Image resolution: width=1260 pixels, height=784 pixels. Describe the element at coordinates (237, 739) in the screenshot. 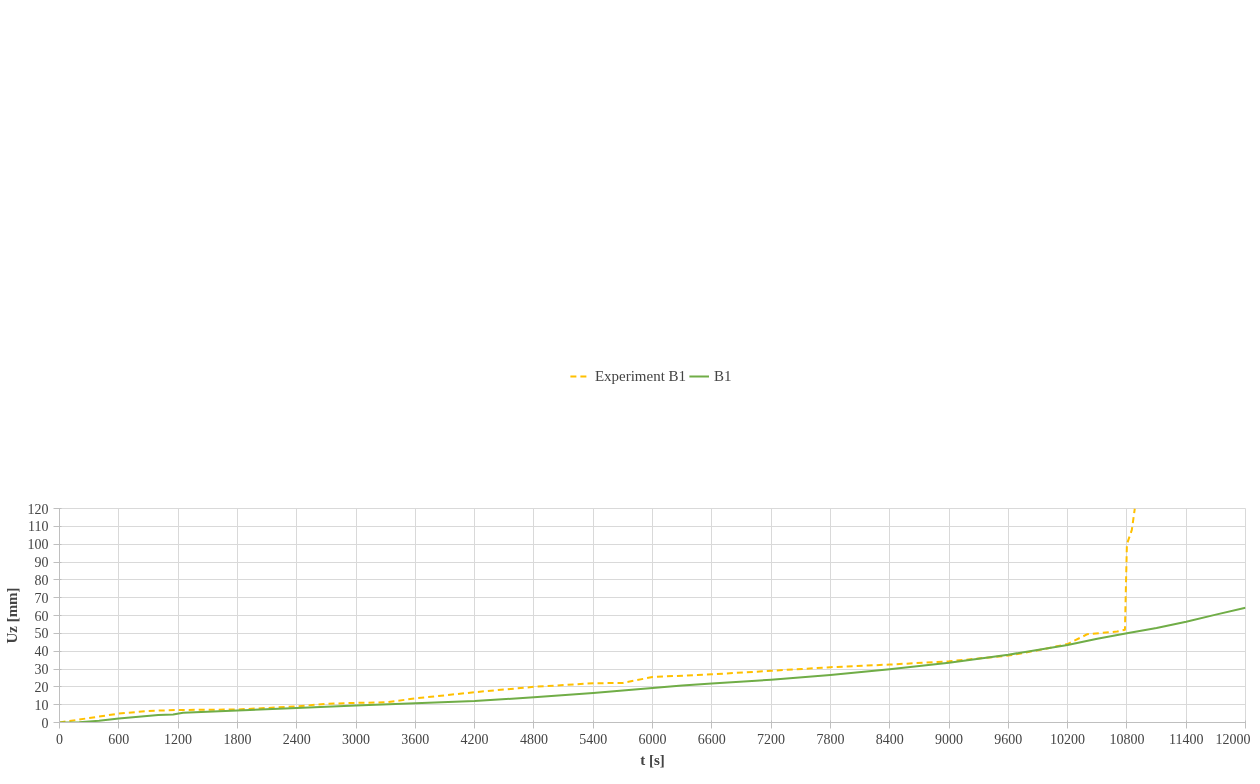

I see `x-tick-label: 1800` at that location.